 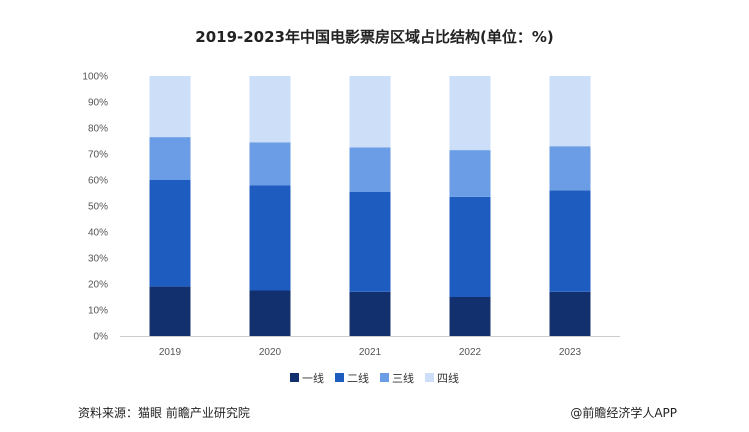 I want to click on bar-segment-2019-二线, so click(x=170, y=233).